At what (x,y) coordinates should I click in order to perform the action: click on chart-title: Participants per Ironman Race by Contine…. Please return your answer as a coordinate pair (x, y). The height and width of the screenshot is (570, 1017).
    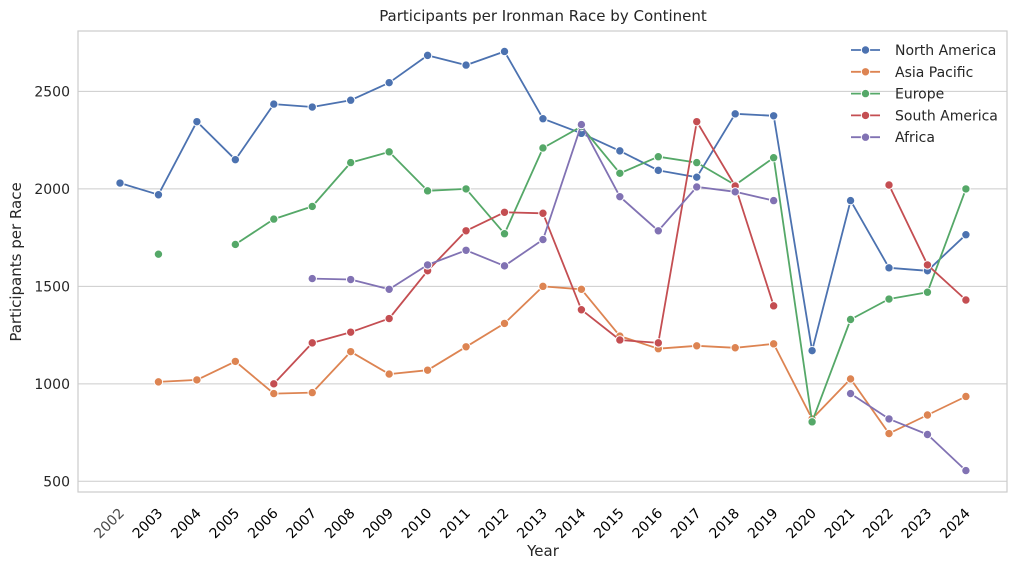
    Looking at the image, I should click on (543, 16).